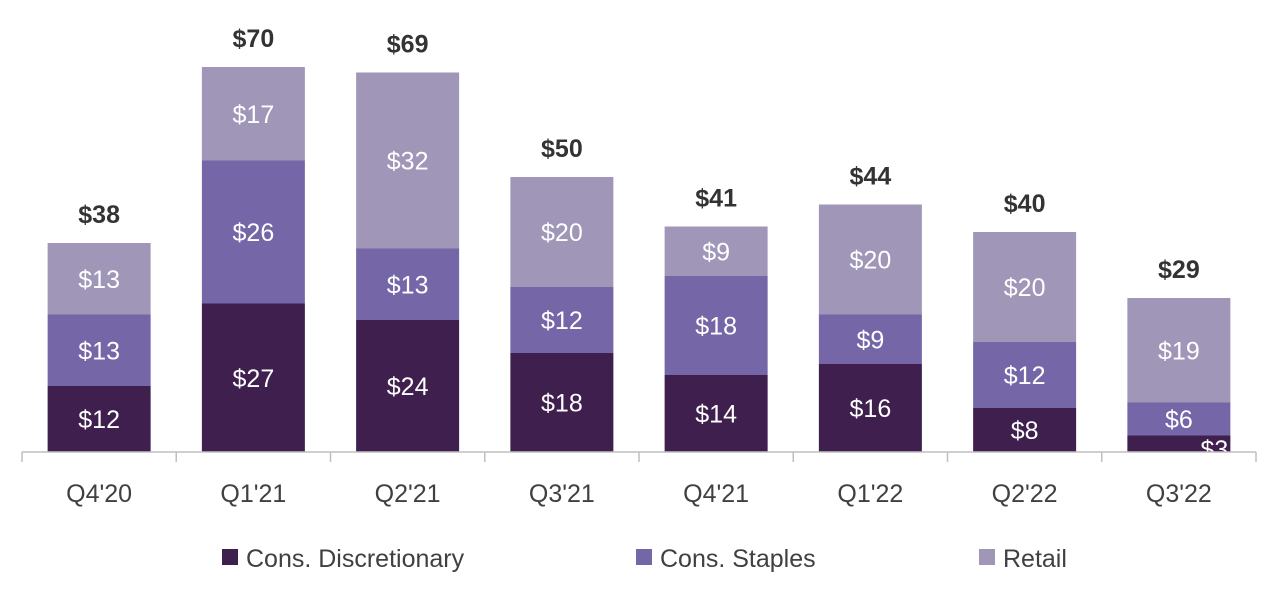  What do you see at coordinates (716, 199) in the screenshot?
I see `total-value-label: $41` at bounding box center [716, 199].